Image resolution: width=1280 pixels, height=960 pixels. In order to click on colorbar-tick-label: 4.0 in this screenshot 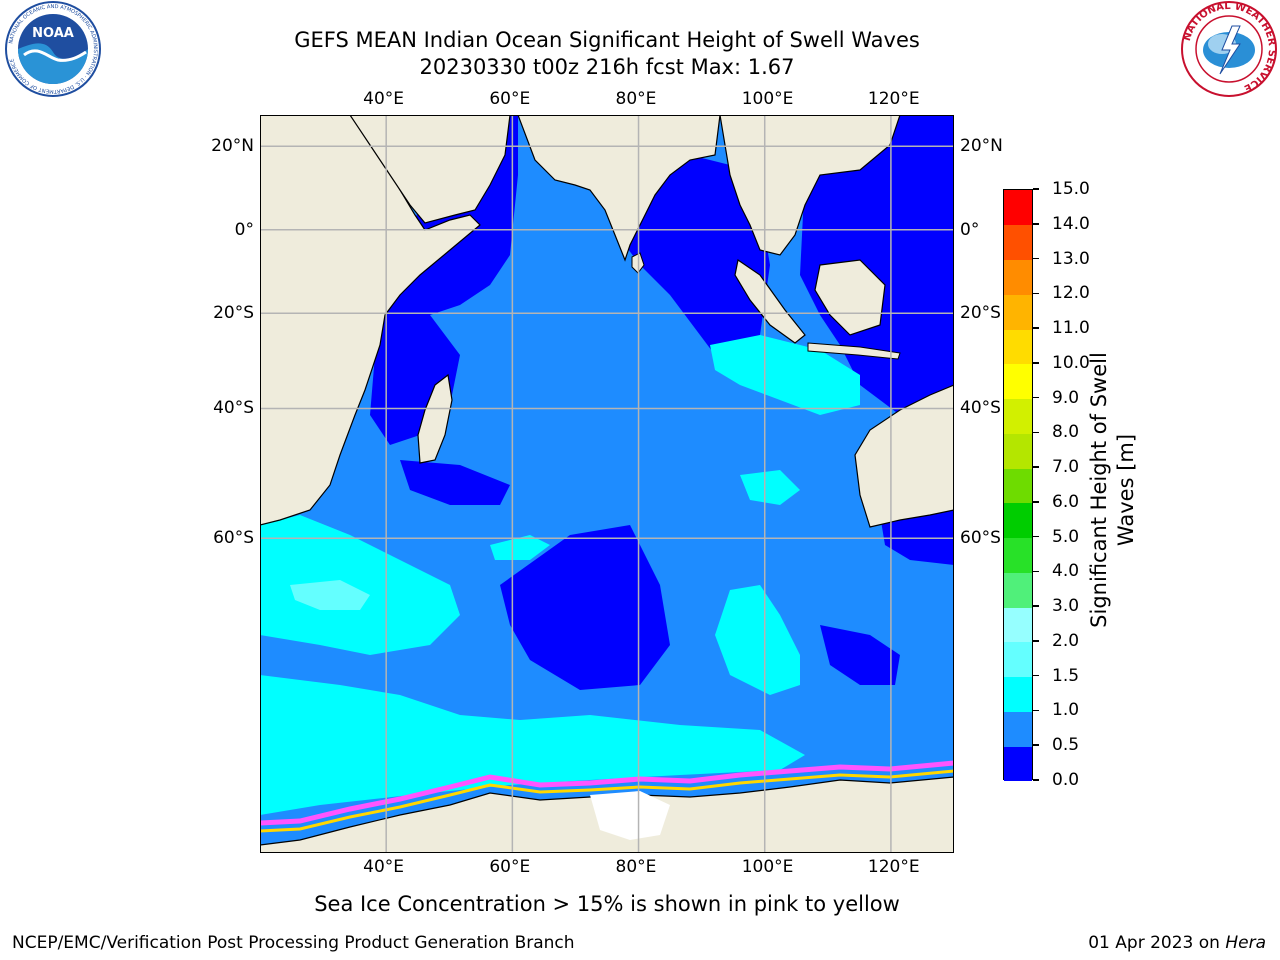, I will do `click(1066, 571)`.